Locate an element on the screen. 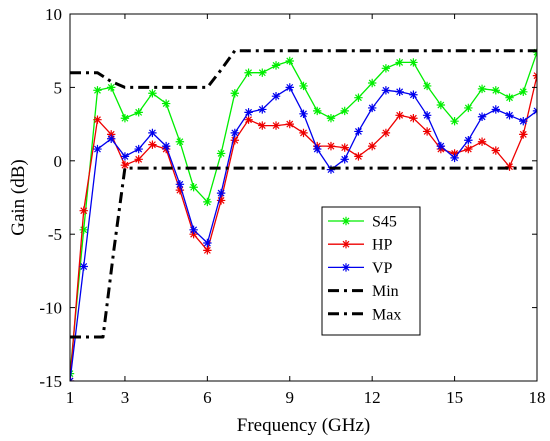  y-tick-label: -15 is located at coordinates (50, 381).